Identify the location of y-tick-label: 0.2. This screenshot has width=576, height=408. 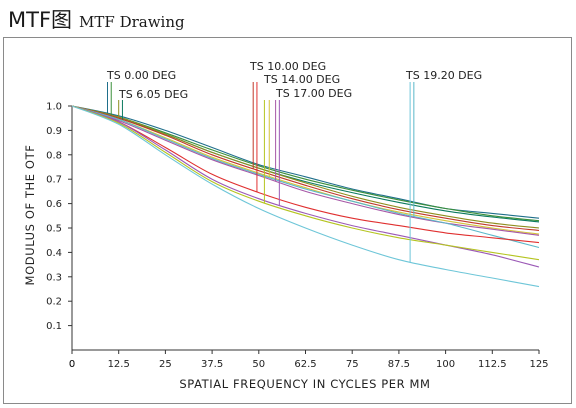
(54, 302).